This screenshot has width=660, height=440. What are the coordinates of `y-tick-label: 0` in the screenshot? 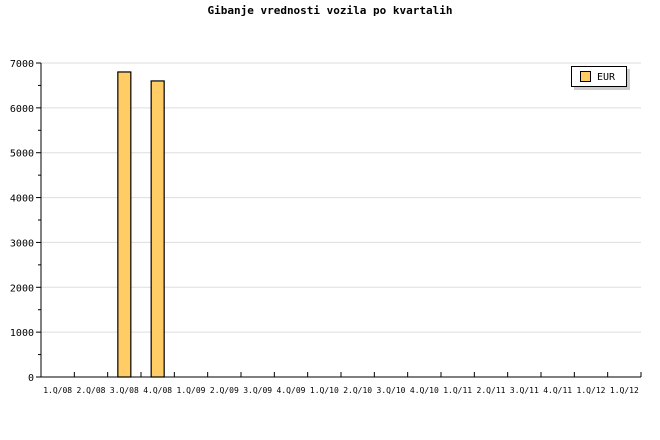 It's located at (31, 378).